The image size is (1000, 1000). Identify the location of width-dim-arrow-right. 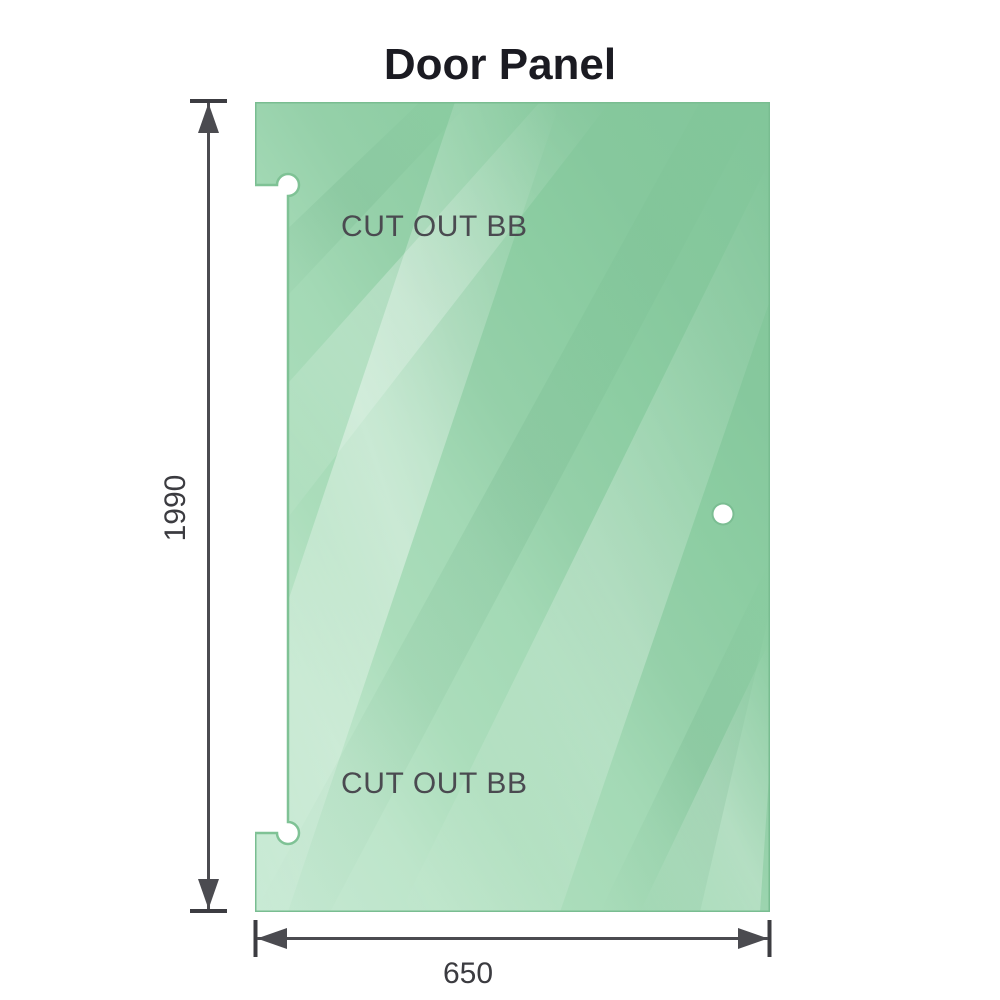
(753, 938).